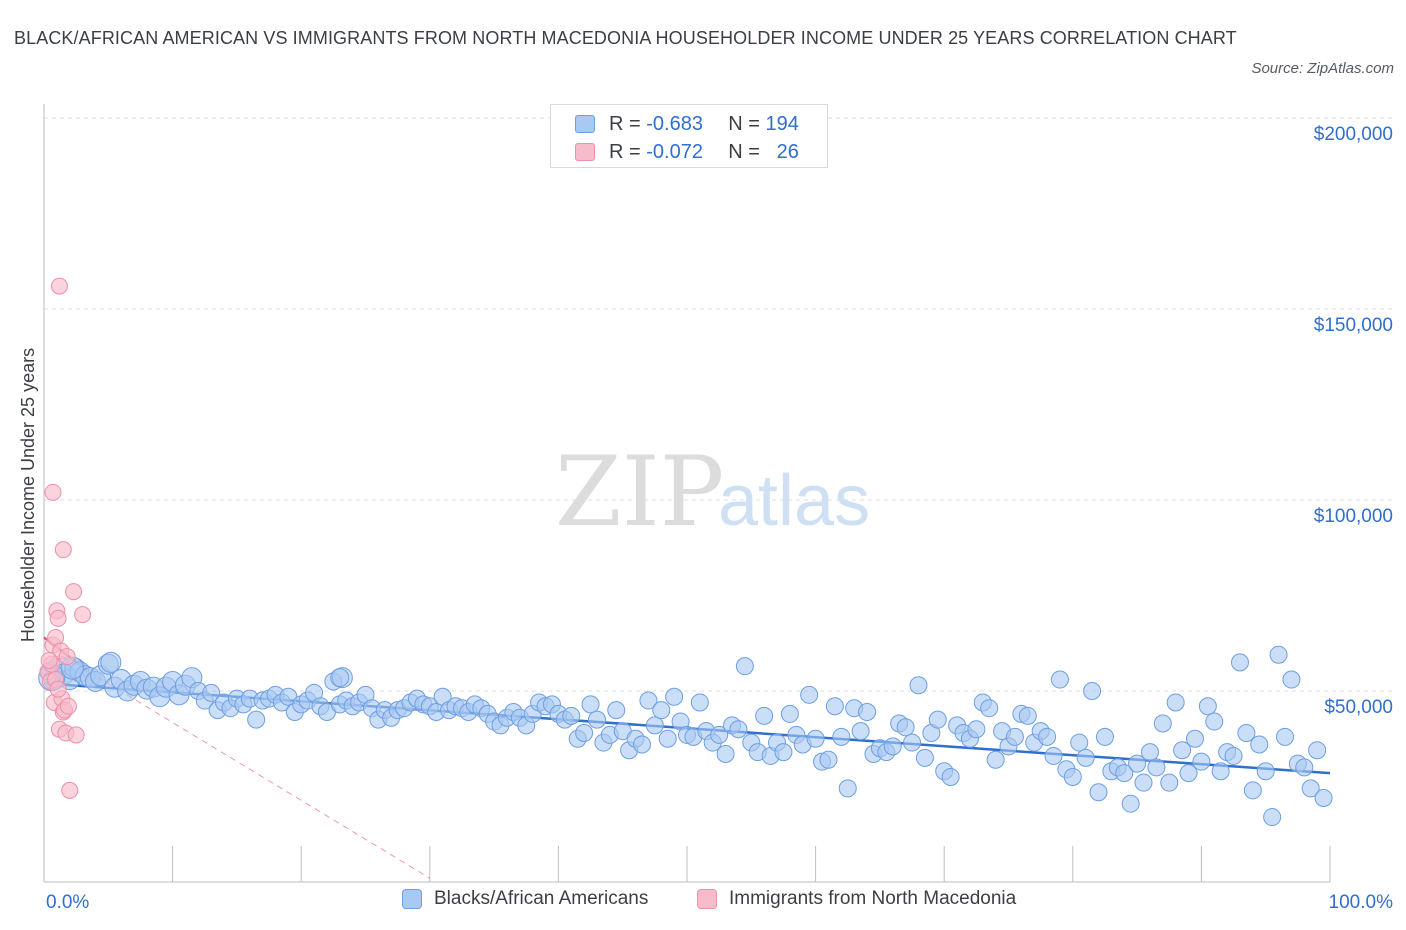  Describe the element at coordinates (782, 123) in the screenshot. I see `legend-n-value: 194` at that location.